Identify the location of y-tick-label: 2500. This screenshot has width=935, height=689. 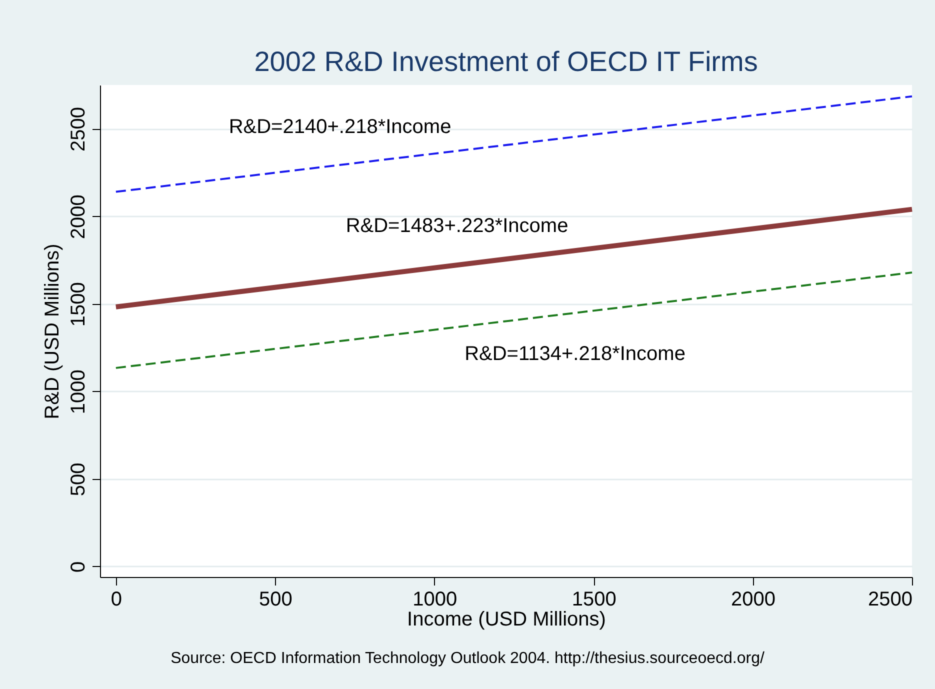
(79, 129).